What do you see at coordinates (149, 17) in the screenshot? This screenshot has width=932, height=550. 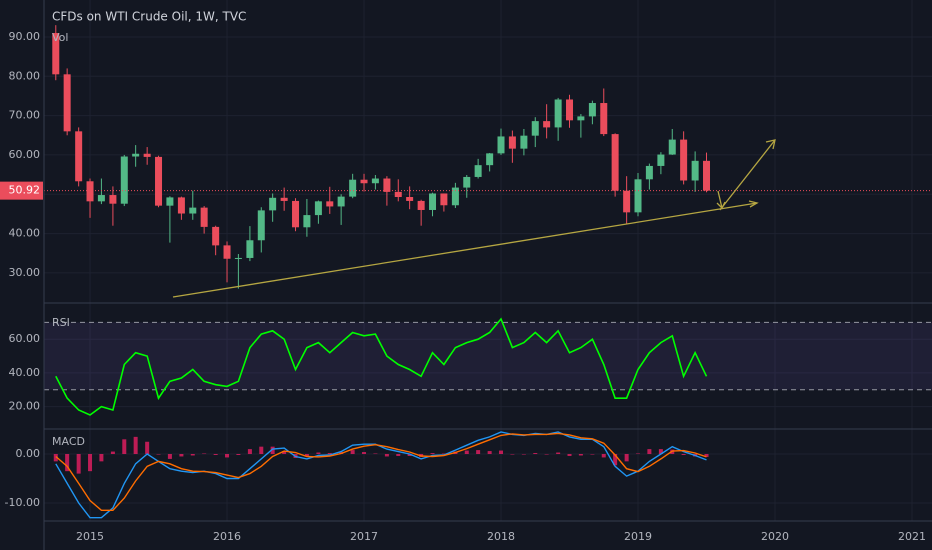 I see `chart-title: CFDs on WTI Crude Oil, 1W, TVC` at bounding box center [149, 17].